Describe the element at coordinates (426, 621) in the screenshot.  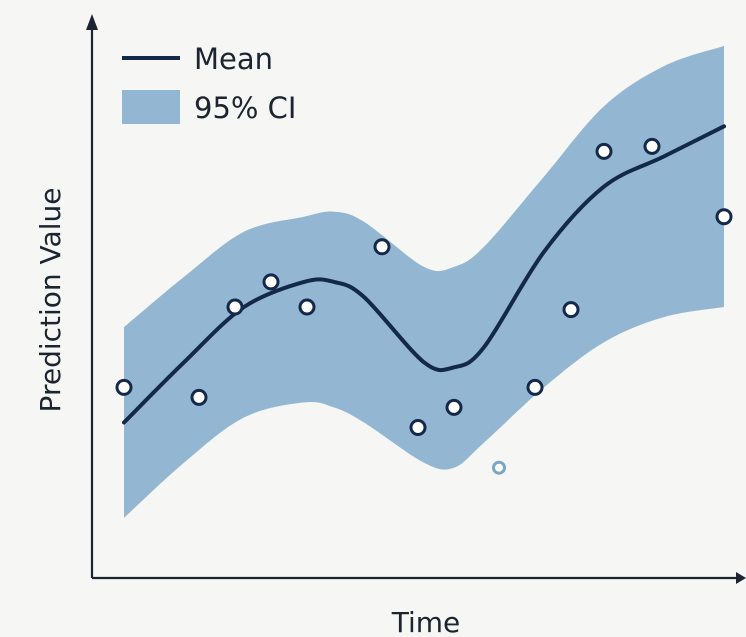
I see `x-axis-label: Time` at that location.